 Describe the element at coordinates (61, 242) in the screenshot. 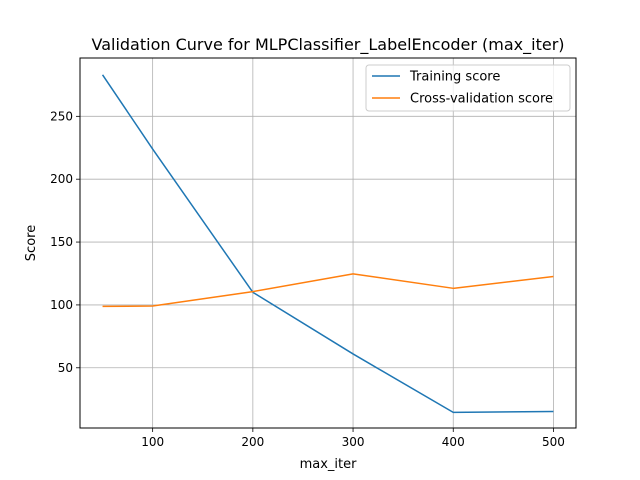

I see `y-tick-label: 150` at that location.